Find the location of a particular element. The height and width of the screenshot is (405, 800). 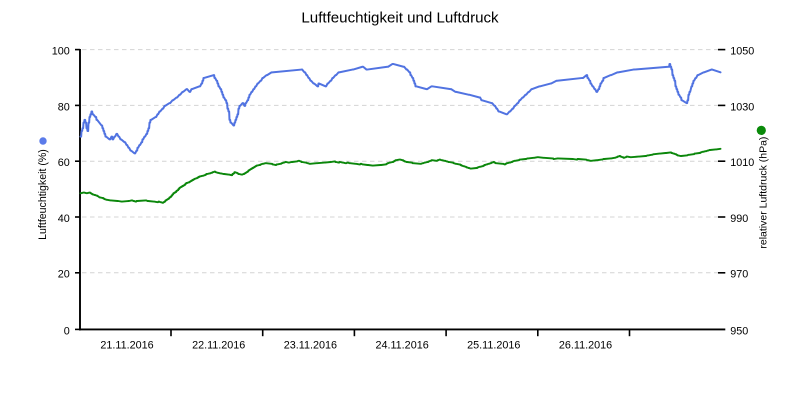

svg-text: Luftfeuchtigkeit (%) is located at coordinates (43, 194).